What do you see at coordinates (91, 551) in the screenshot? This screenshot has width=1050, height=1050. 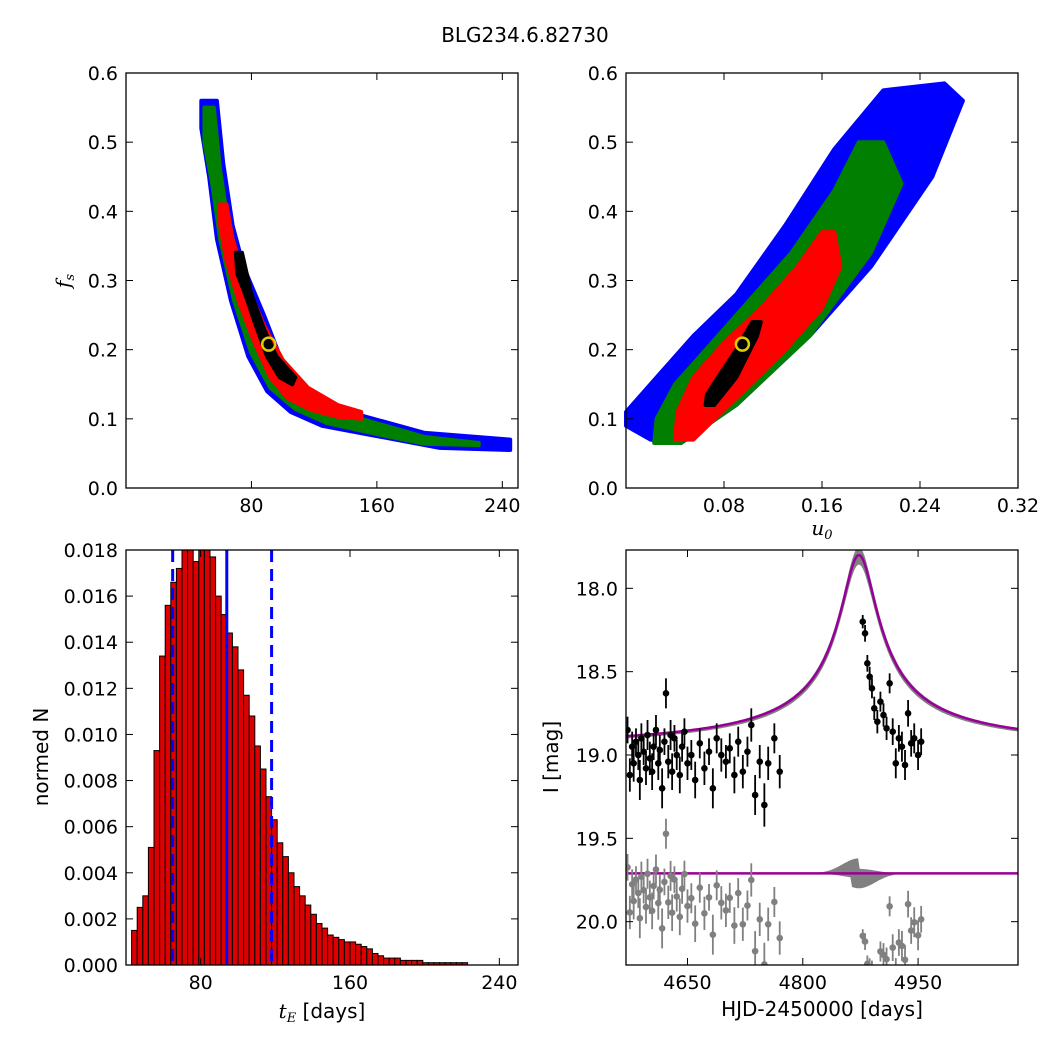 I see `y-tick-label: 0.018` at bounding box center [91, 551].